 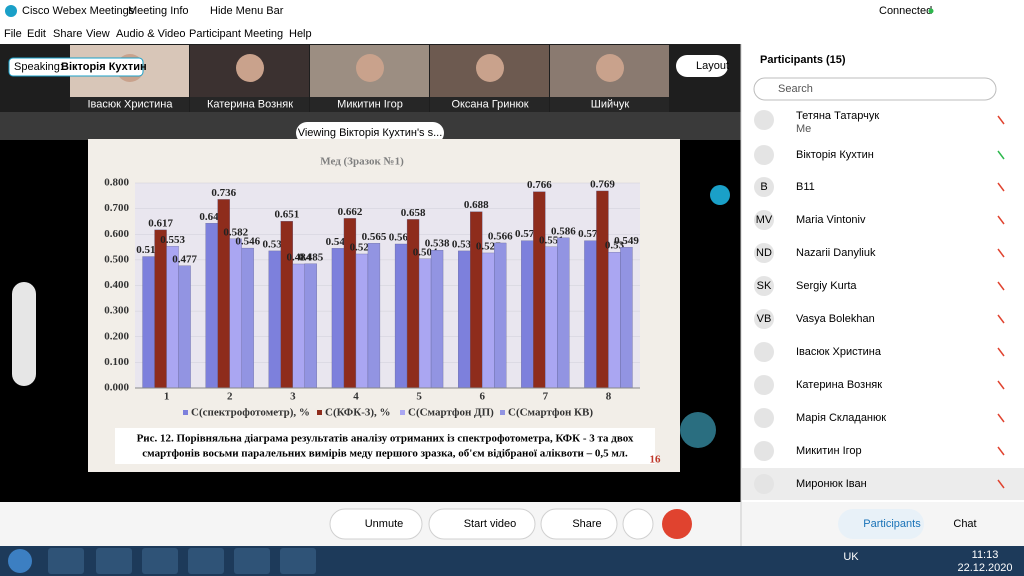 I want to click on x-tick-label: 1, so click(x=167, y=397).